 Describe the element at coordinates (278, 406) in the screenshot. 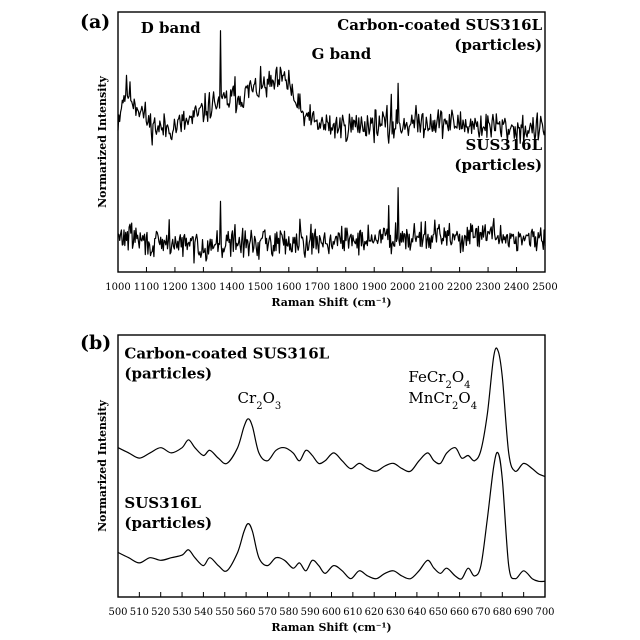

I see `formula-subscript: 3` at that location.